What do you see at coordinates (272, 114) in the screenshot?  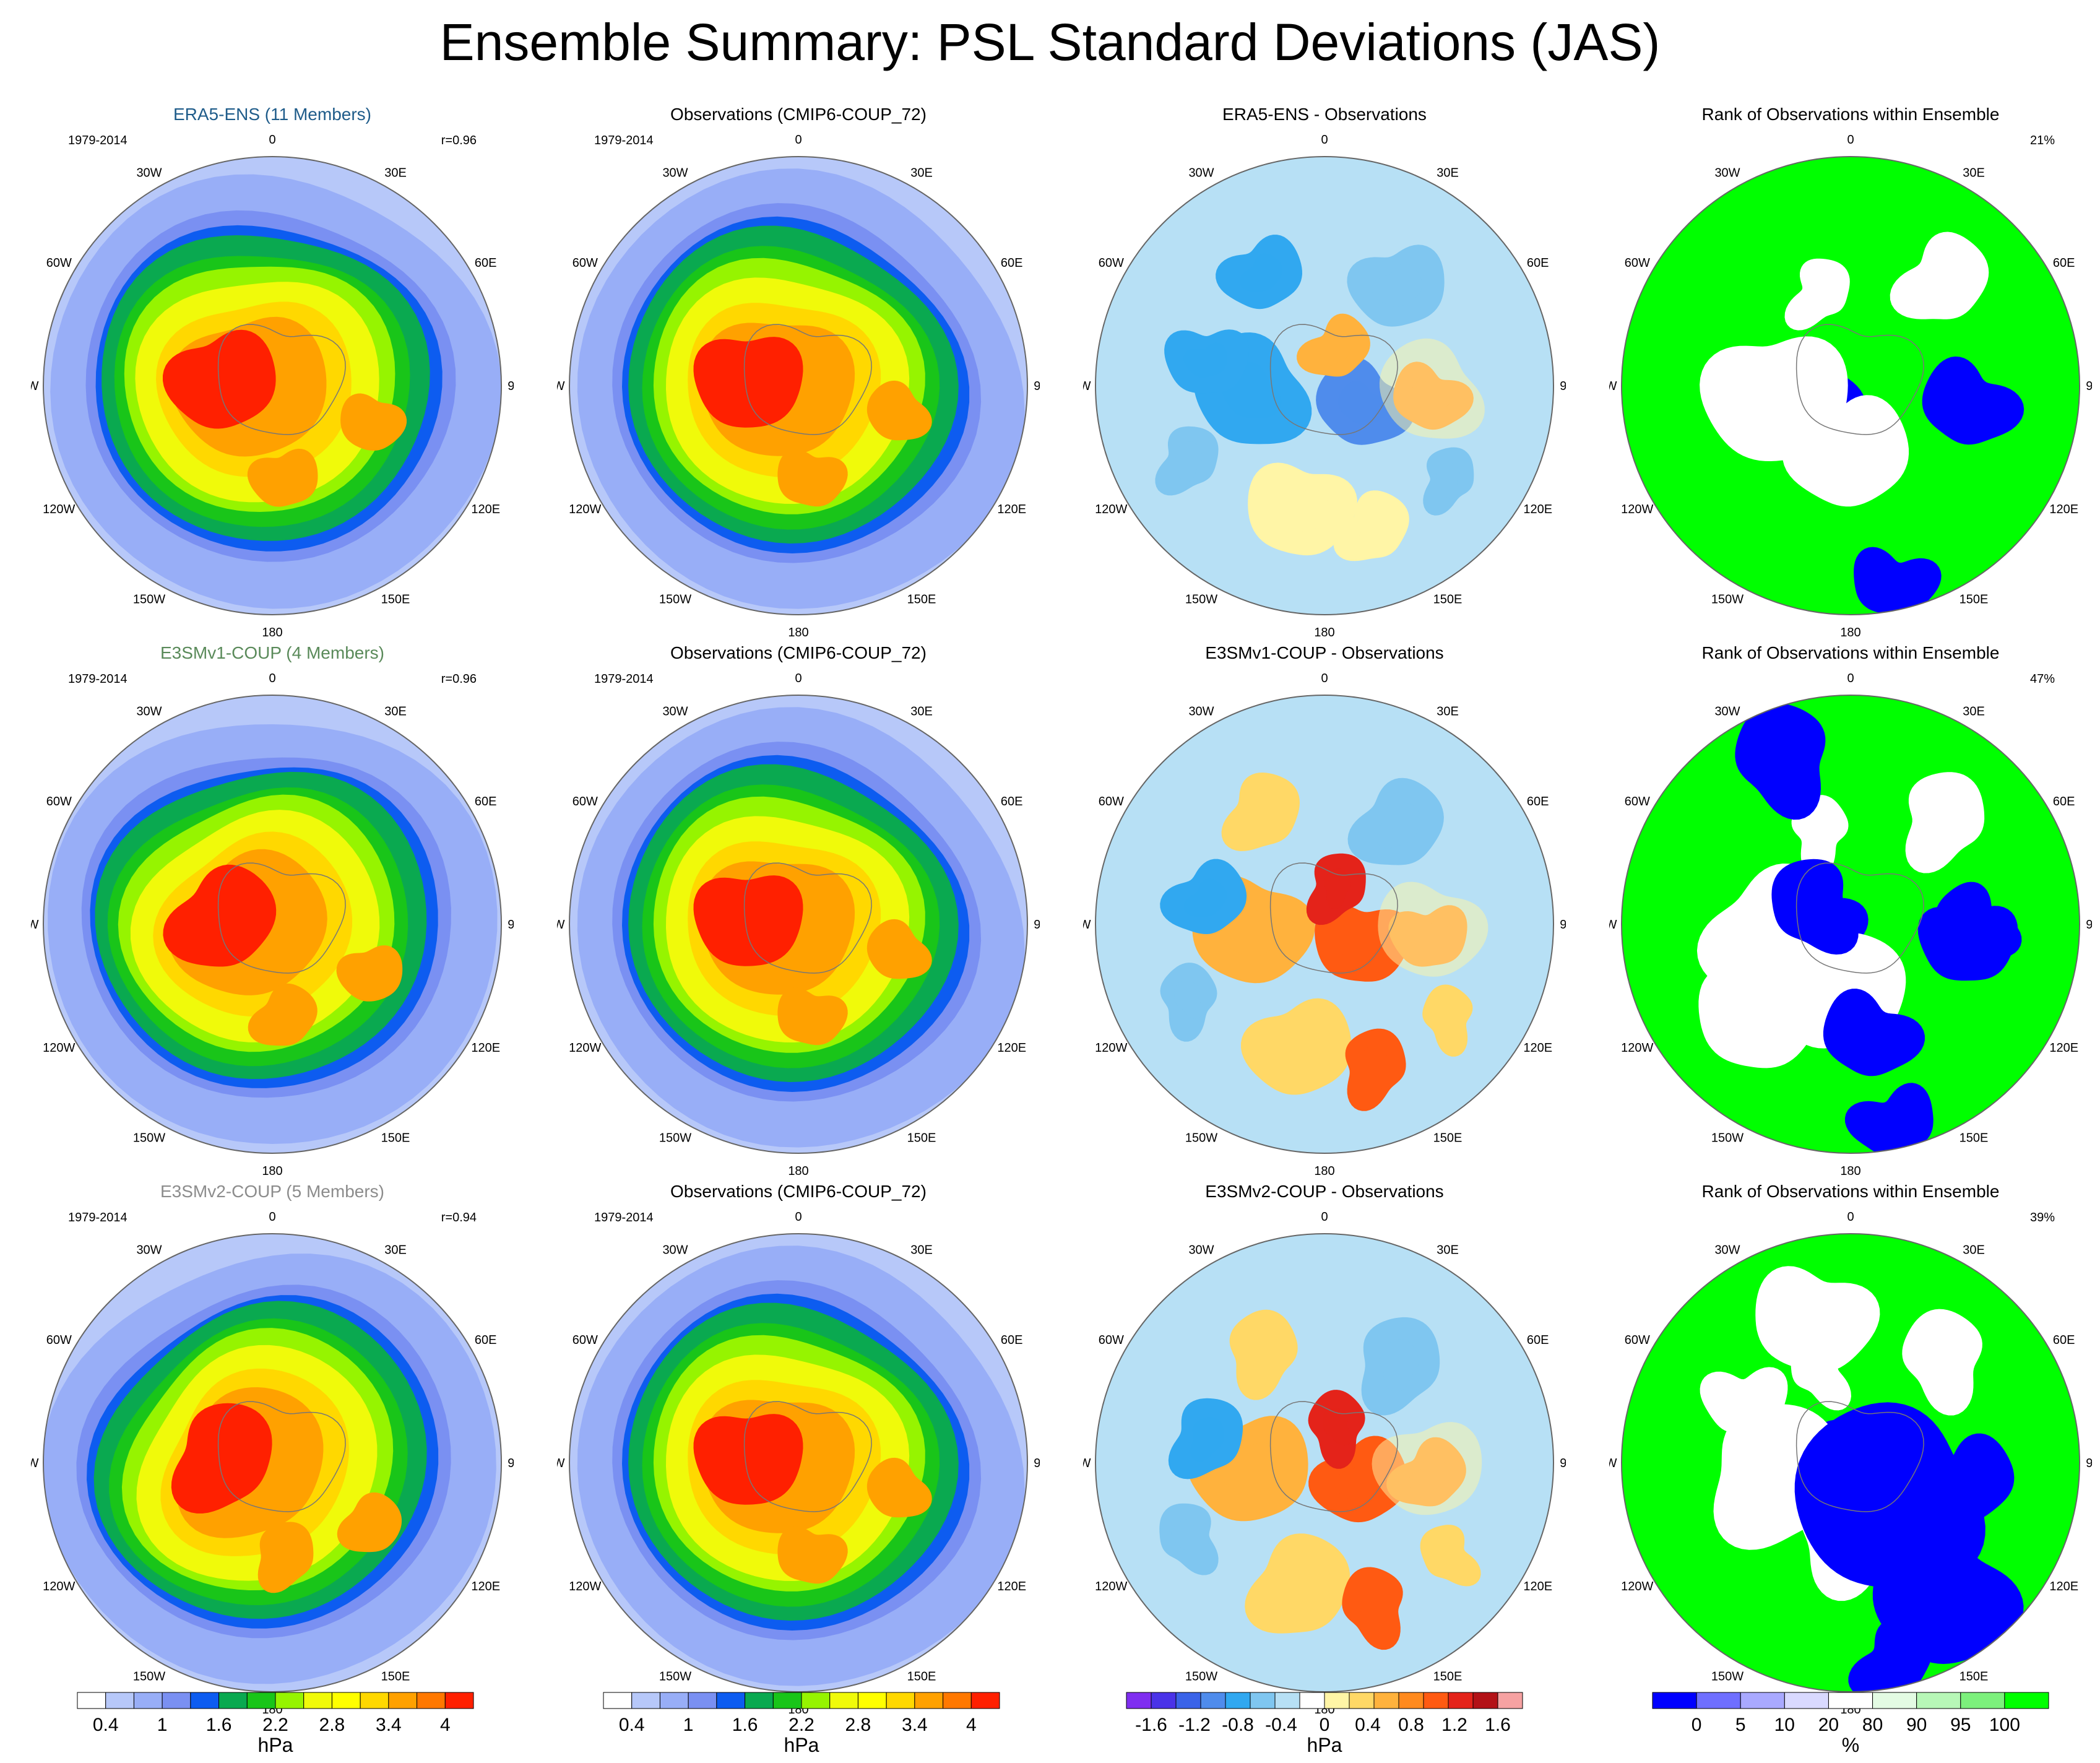 I see `panel-title: ERA5-ENS (11 Members)` at bounding box center [272, 114].